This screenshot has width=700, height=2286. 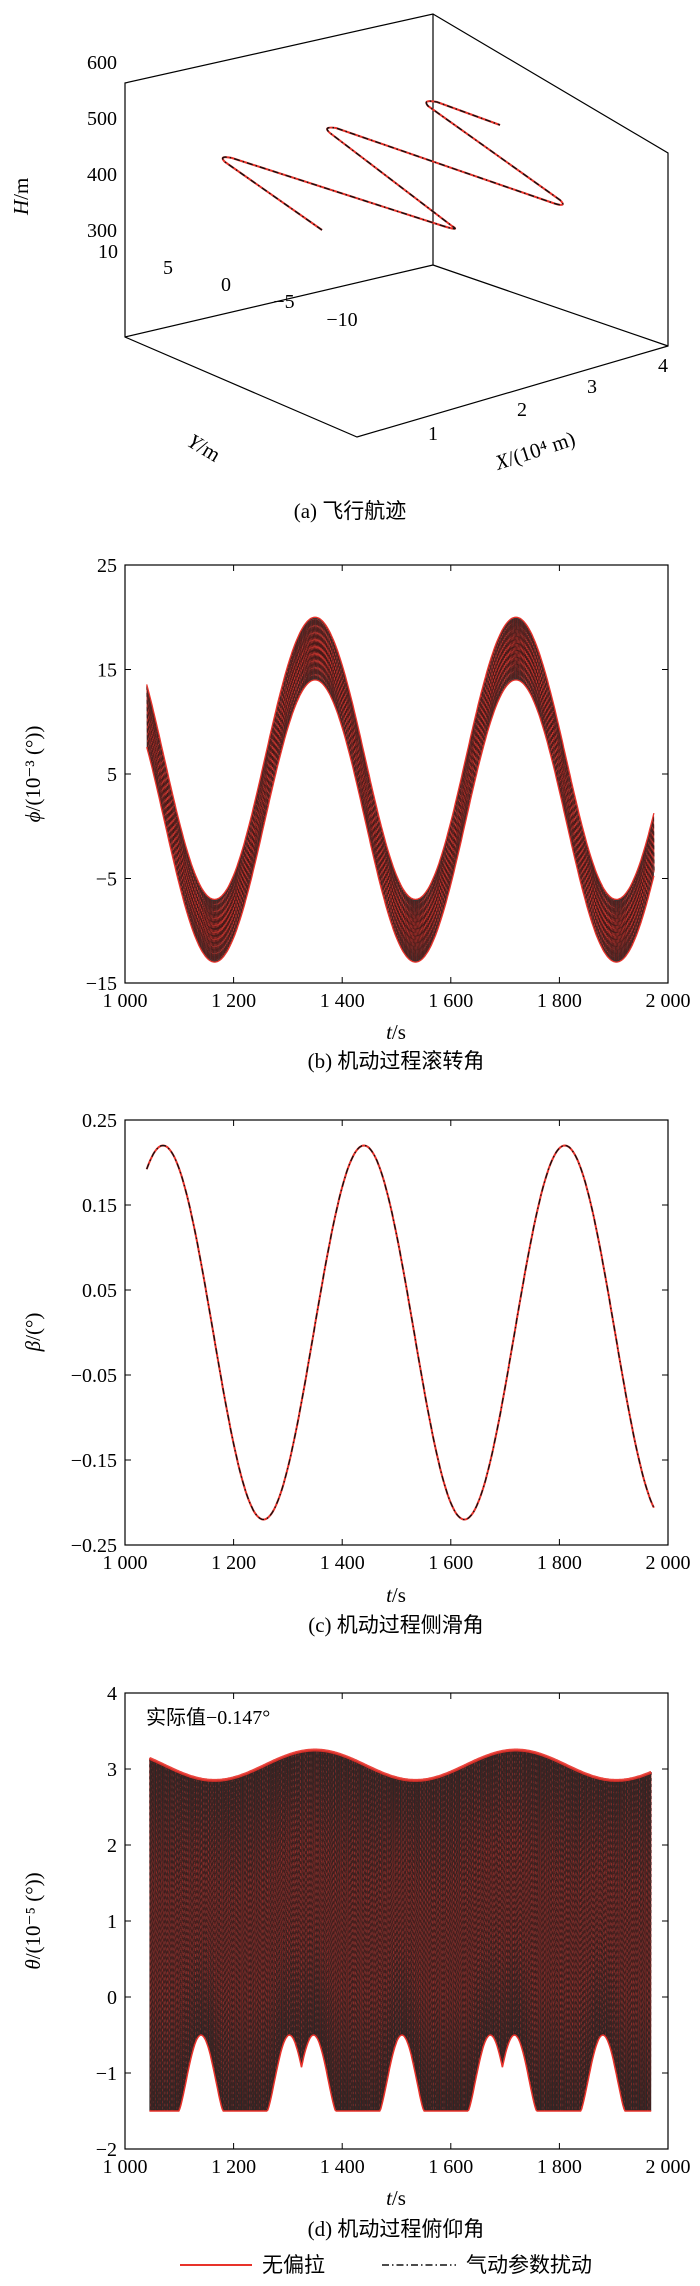 What do you see at coordinates (107, 566) in the screenshot?
I see `y-tick-label: 25` at bounding box center [107, 566].